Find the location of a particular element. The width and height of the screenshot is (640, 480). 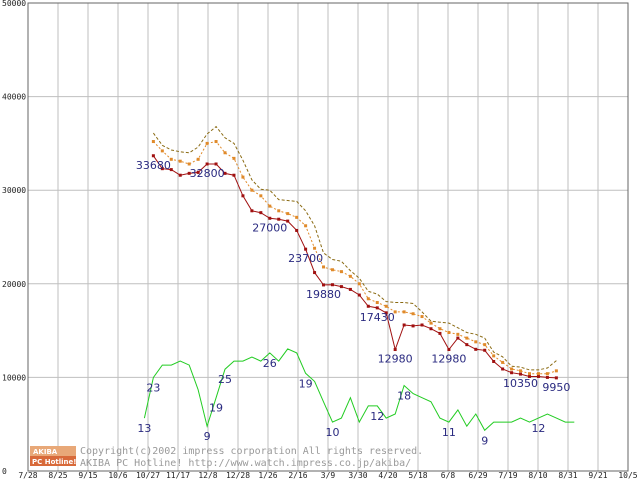

y-tick-label: 40000 is located at coordinates (14, 97).